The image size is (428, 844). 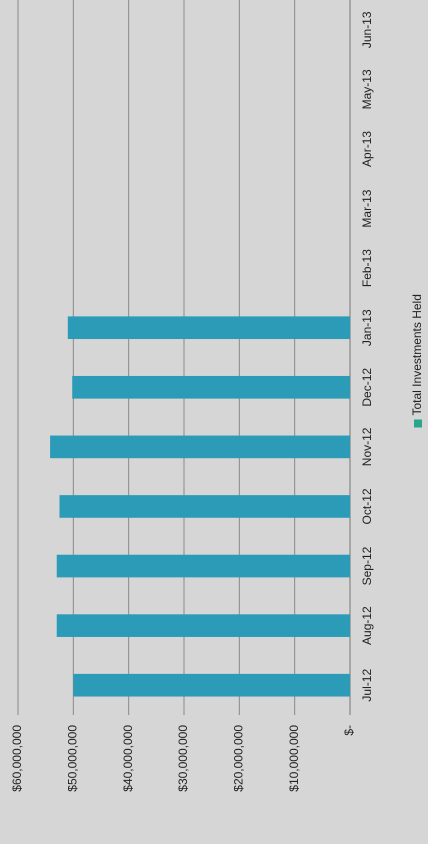 What do you see at coordinates (367, 446) in the screenshot?
I see `x-tick-label: Nov-12` at bounding box center [367, 446].